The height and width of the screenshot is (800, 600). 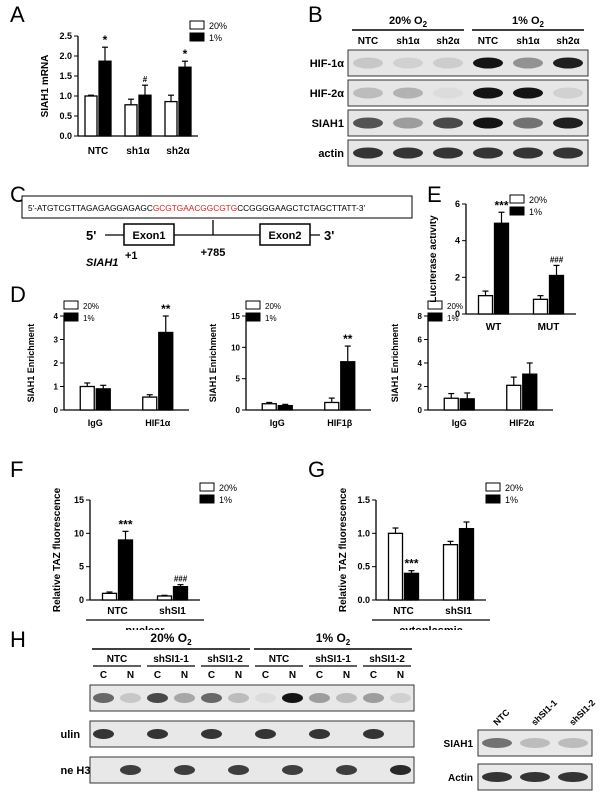 What do you see at coordinates (70, 735) in the screenshot?
I see `blot-row-label: α-tubulin` at bounding box center [70, 735].